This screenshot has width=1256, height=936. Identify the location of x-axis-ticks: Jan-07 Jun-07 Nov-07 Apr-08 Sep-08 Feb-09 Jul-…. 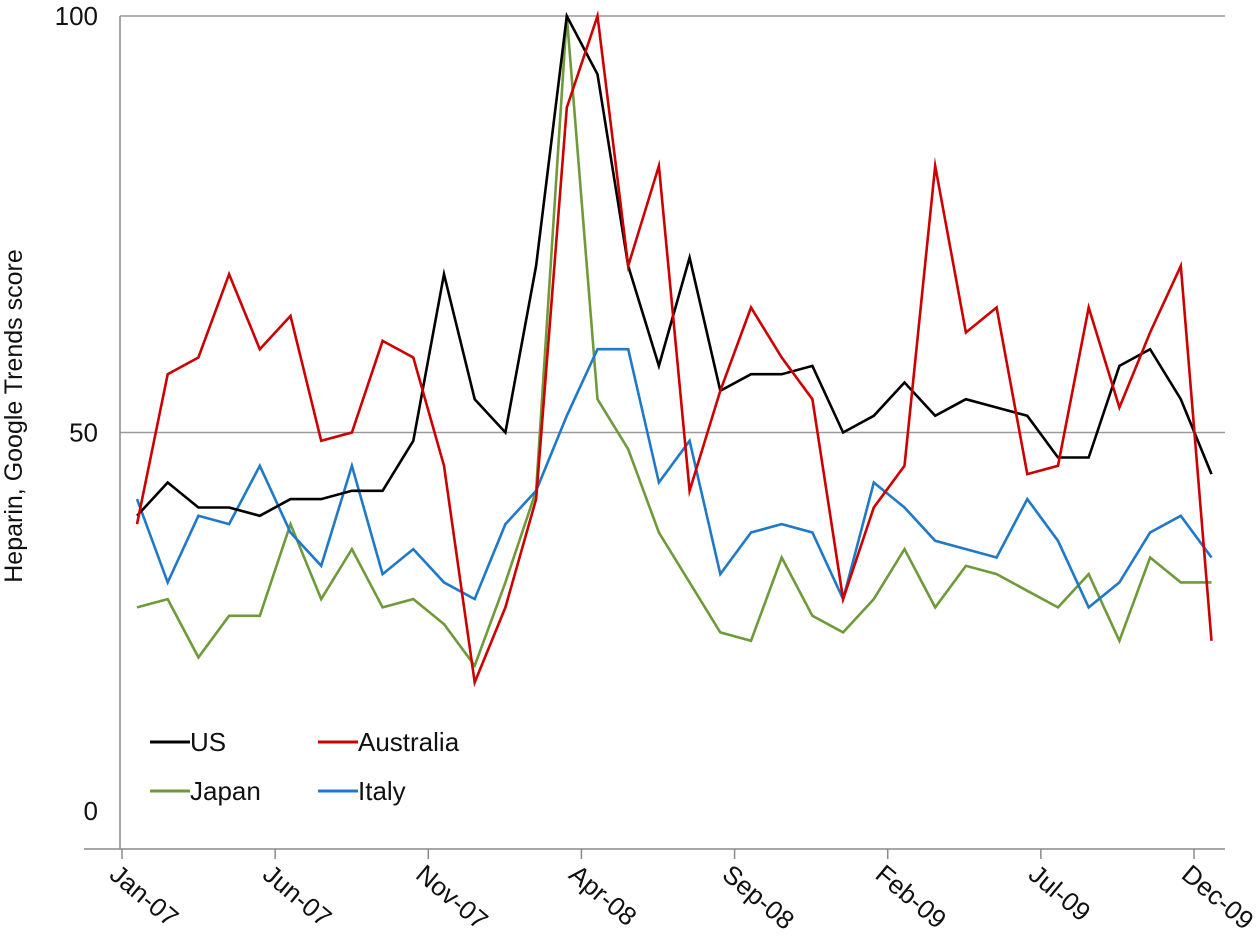
(680, 892).